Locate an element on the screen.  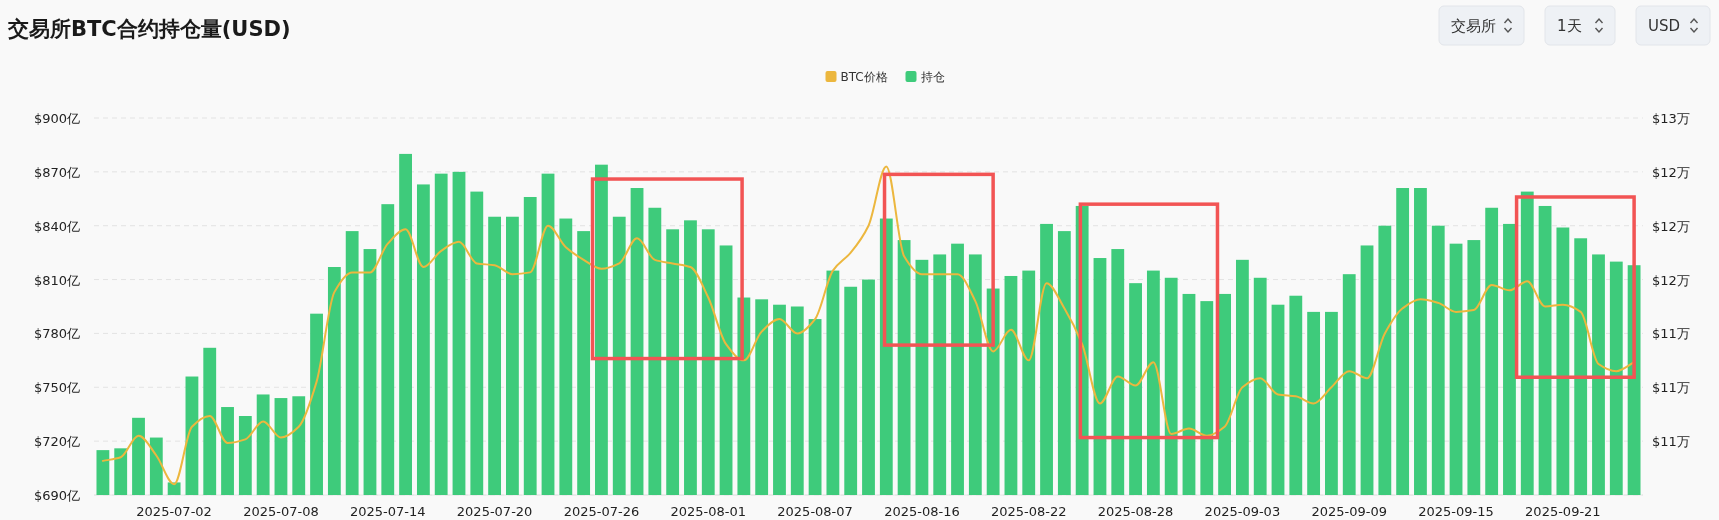
y-tick-label: $720亿 is located at coordinates (56, 442).